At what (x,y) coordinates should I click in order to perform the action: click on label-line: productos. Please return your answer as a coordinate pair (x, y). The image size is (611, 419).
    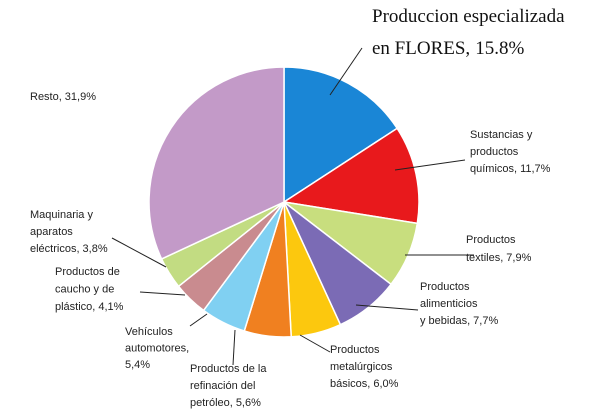
    Looking at the image, I should click on (495, 152).